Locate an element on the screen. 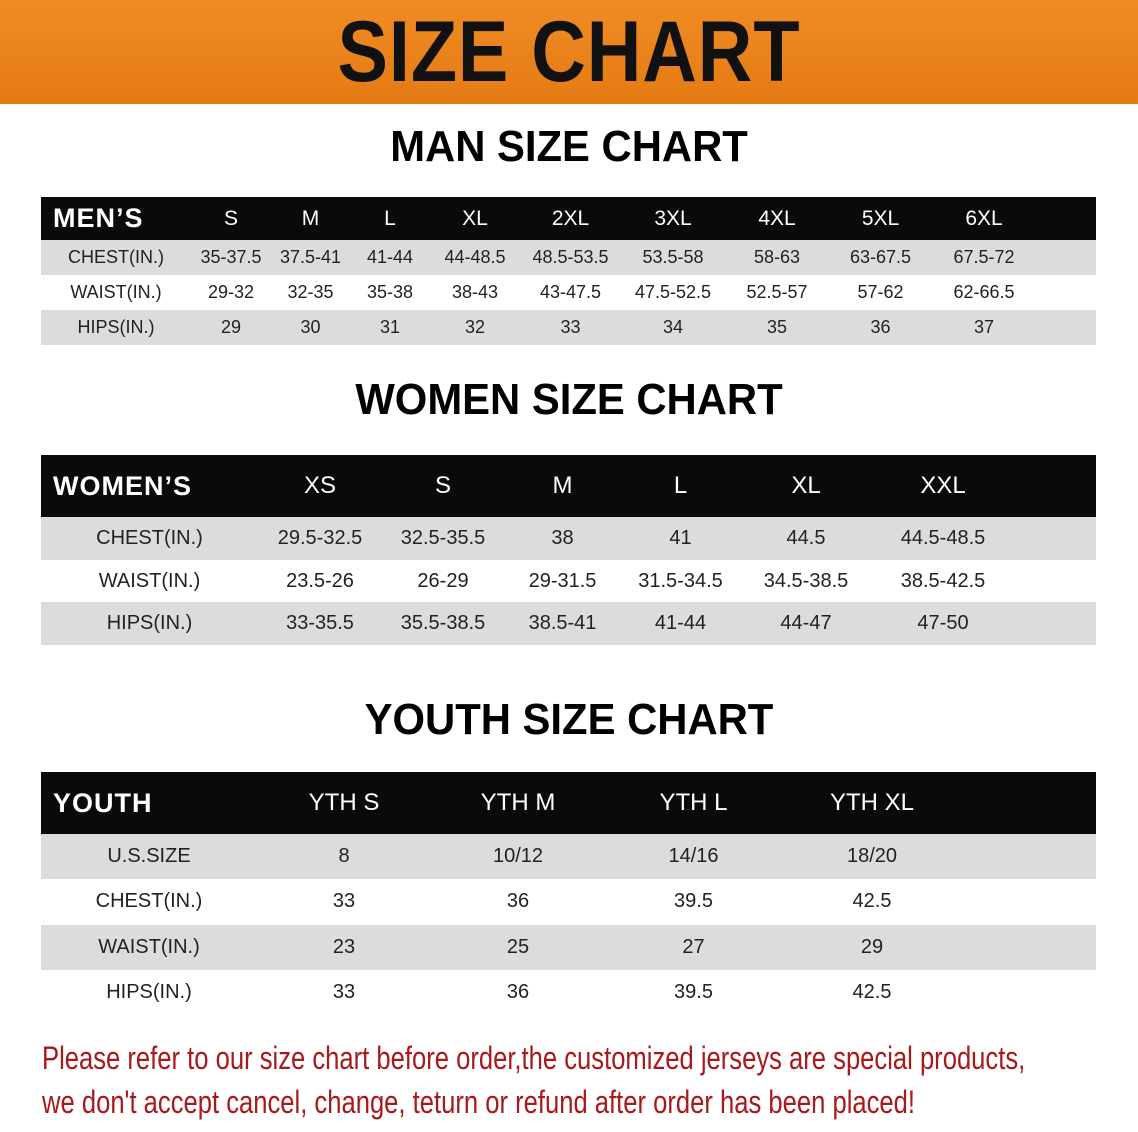 Image resolution: width=1138 pixels, height=1132 pixels. measurement-cell: 47.5-52.5 is located at coordinates (673, 292).